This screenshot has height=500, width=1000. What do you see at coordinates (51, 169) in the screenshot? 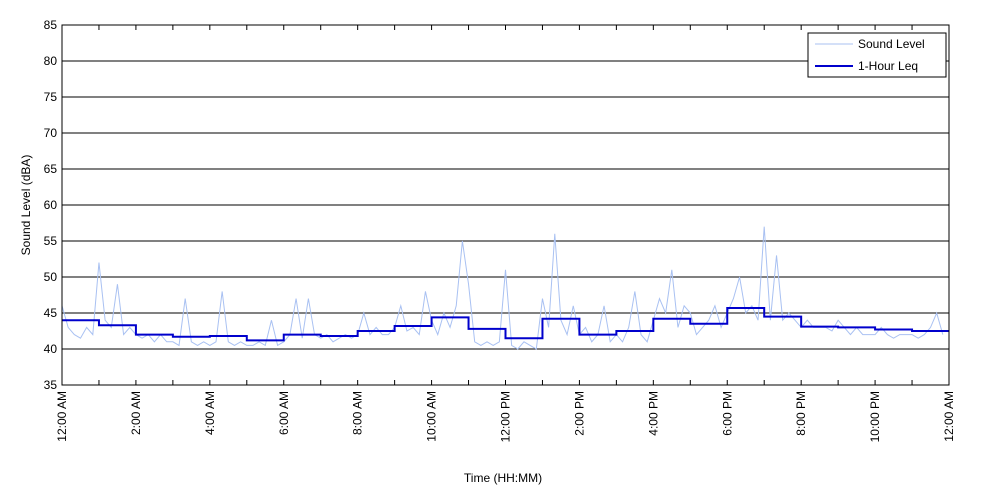
I see `y-tick-label: 65` at bounding box center [51, 169].